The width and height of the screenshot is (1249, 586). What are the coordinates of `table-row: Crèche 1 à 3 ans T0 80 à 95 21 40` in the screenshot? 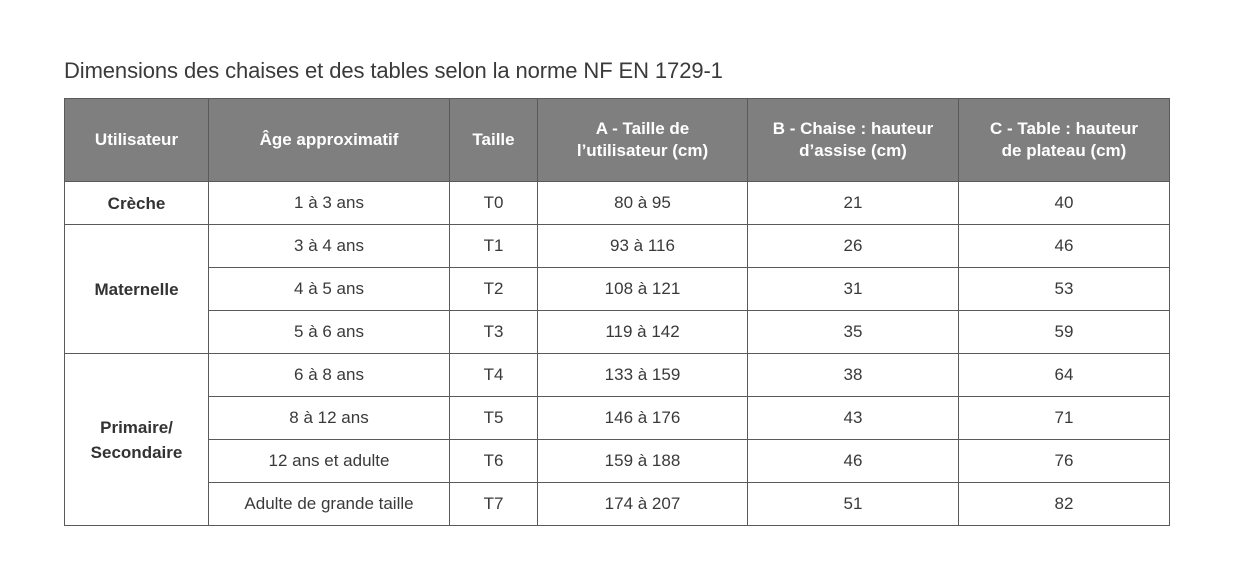 It's located at (617, 203).